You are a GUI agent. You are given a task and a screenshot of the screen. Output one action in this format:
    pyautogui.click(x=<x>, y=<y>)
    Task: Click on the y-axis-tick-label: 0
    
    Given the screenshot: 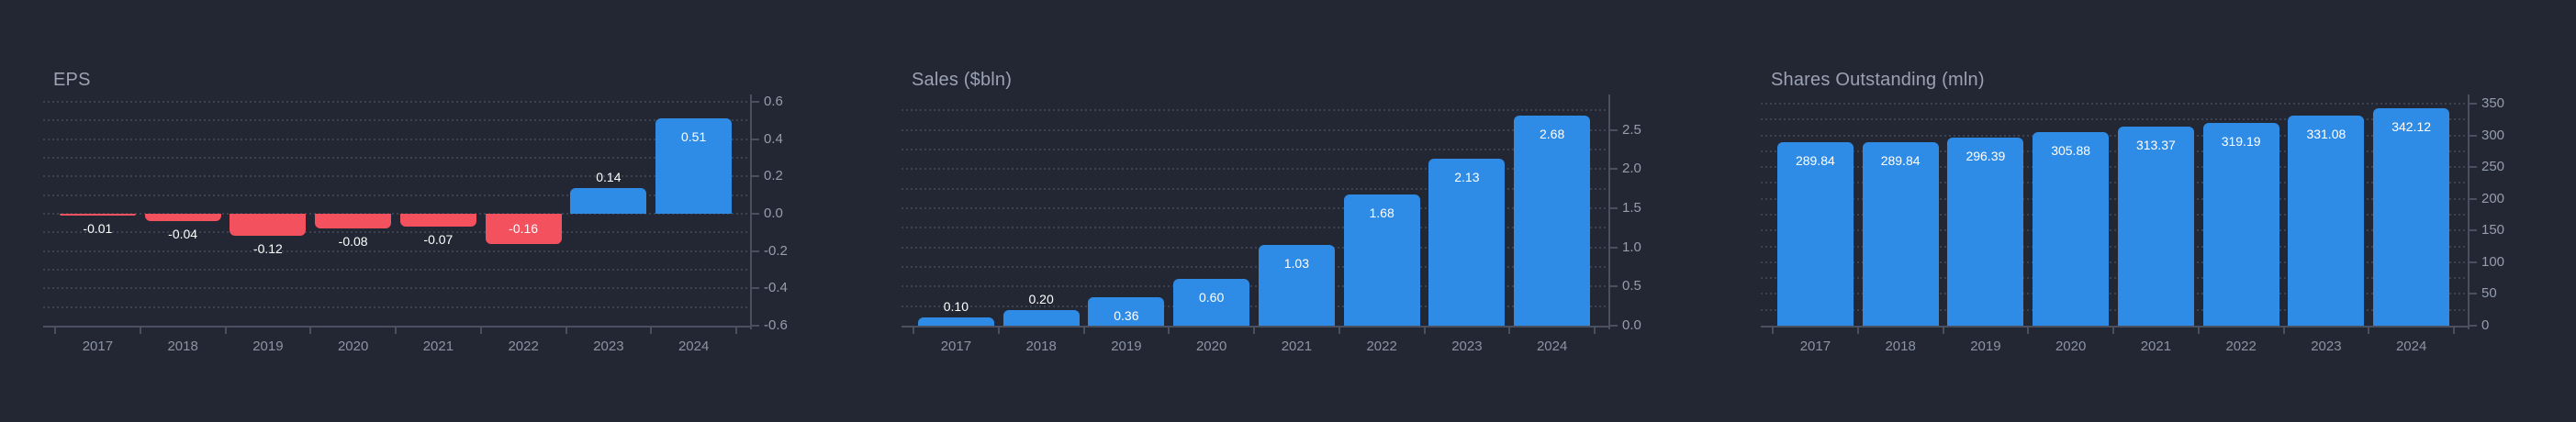 What is the action you would take?
    pyautogui.click(x=2485, y=325)
    